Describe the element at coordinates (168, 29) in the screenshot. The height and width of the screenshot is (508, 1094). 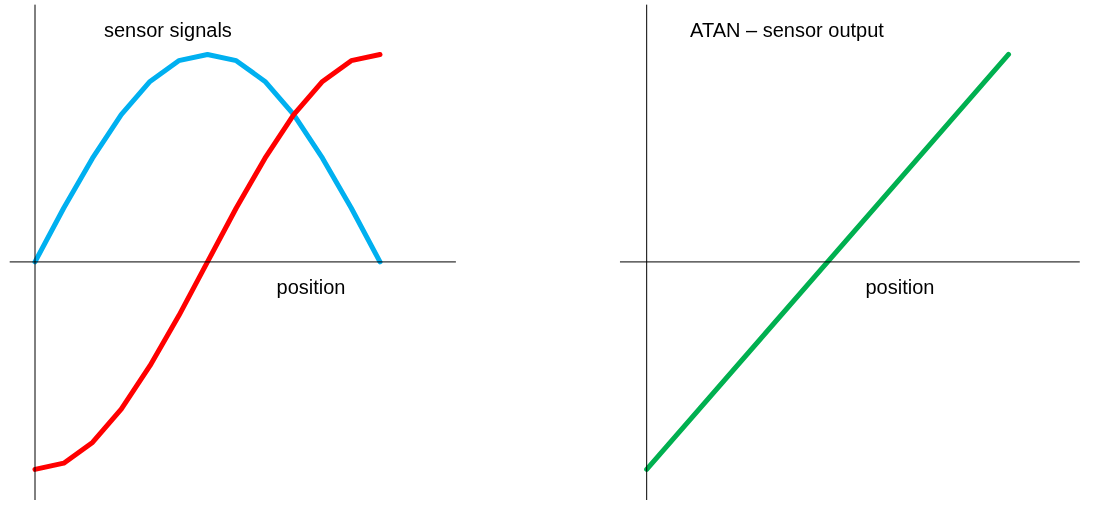
I see `chart-title: sensor signals` at that location.